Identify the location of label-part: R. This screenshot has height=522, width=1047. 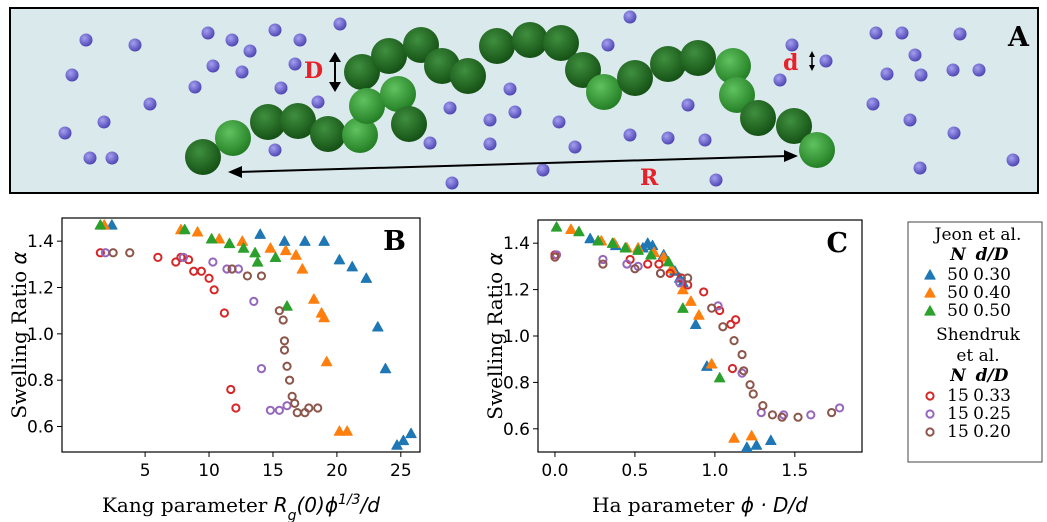
(281, 505).